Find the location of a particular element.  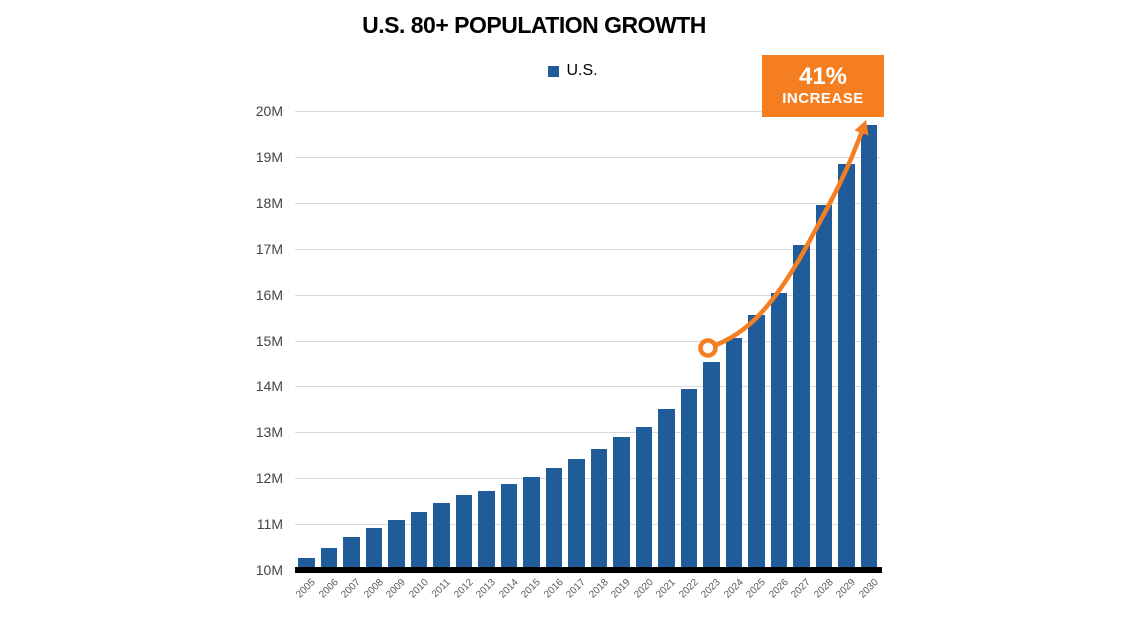

xtick-label-2013: 2013 is located at coordinates (486, 589).